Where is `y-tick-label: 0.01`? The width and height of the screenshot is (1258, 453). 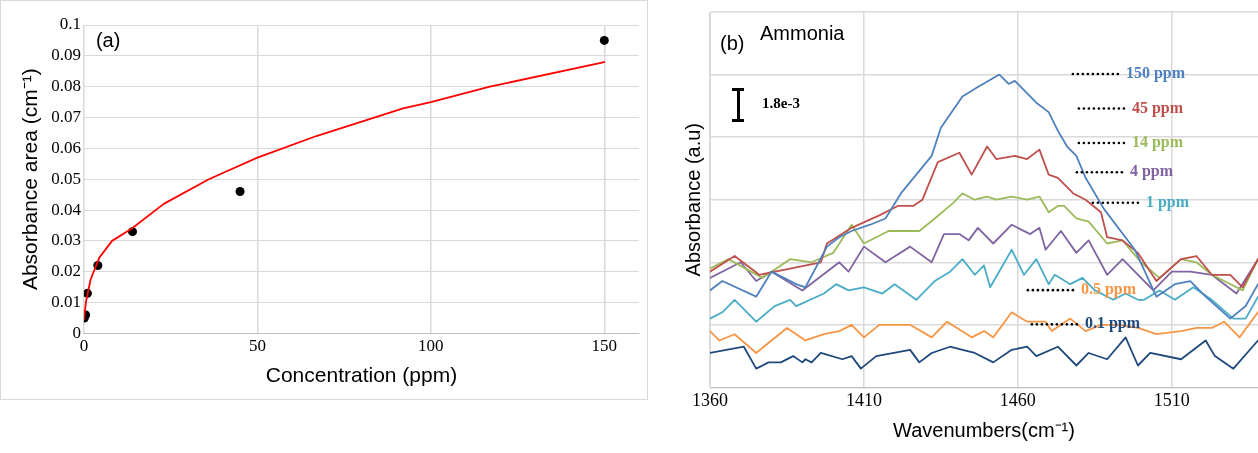
y-tick-label: 0.01 is located at coordinates (66, 302).